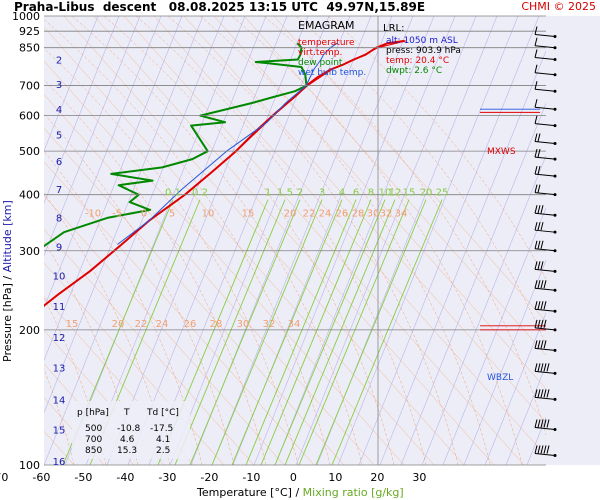 The width and height of the screenshot is (600, 500). I want to click on theta-e-label: 0, so click(144, 214).